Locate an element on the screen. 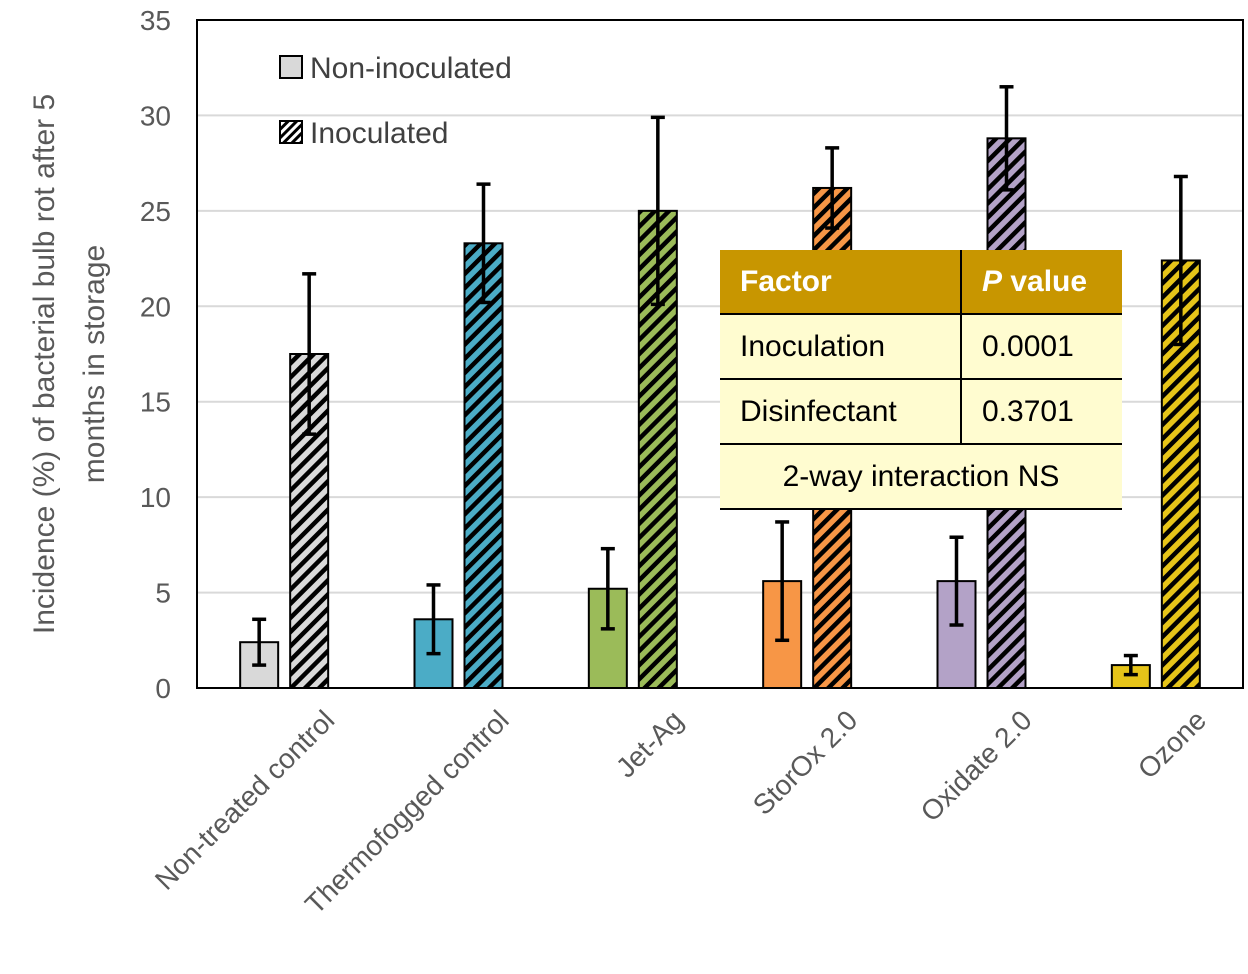  factor-header: Factor is located at coordinates (841, 282).